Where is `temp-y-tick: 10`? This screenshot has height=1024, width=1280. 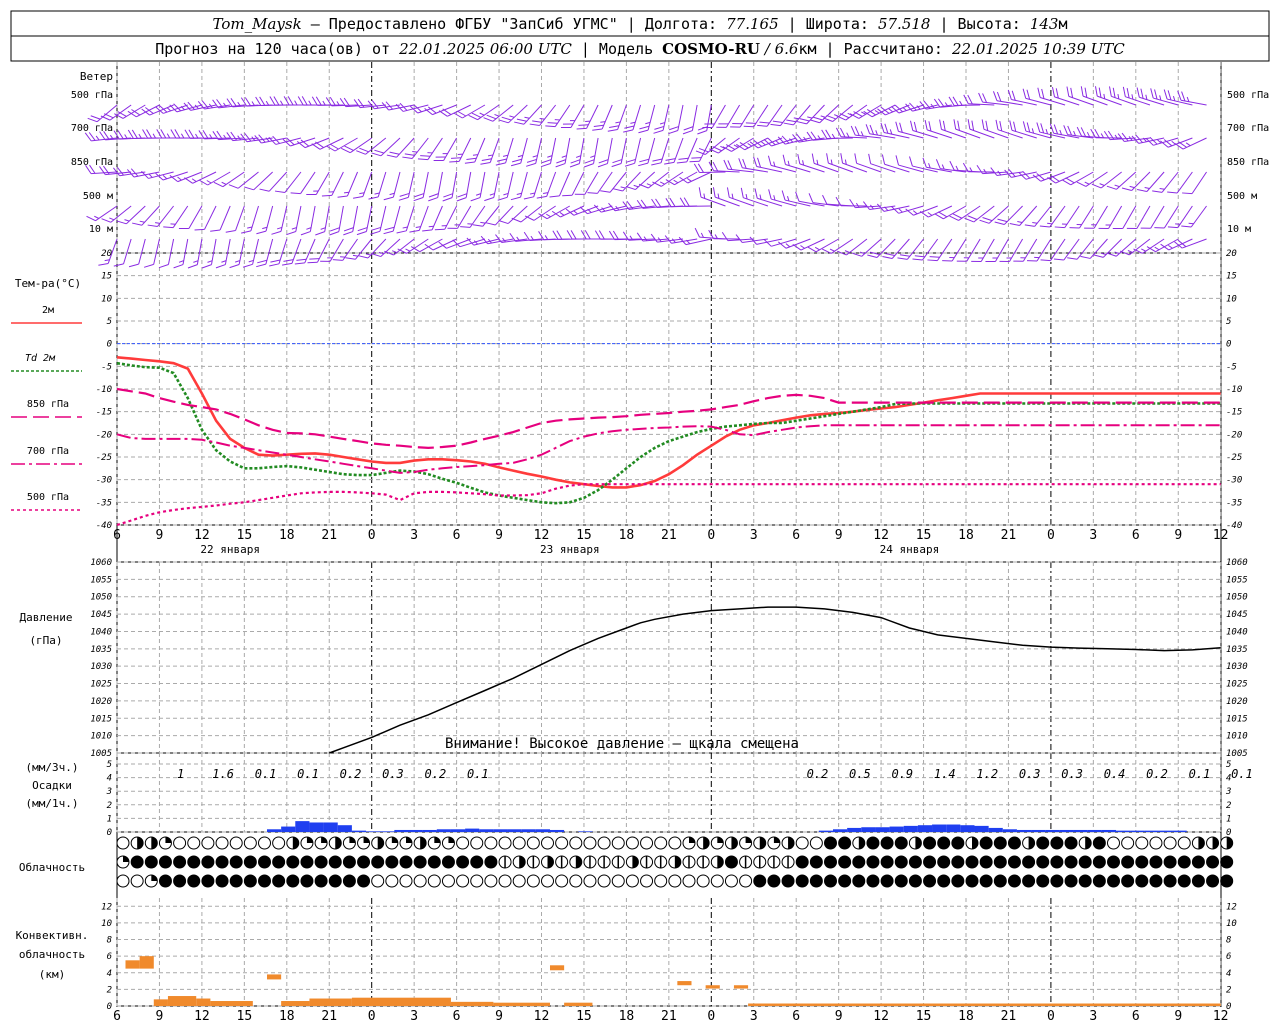 temp-y-tick: 10 is located at coordinates (1231, 299).